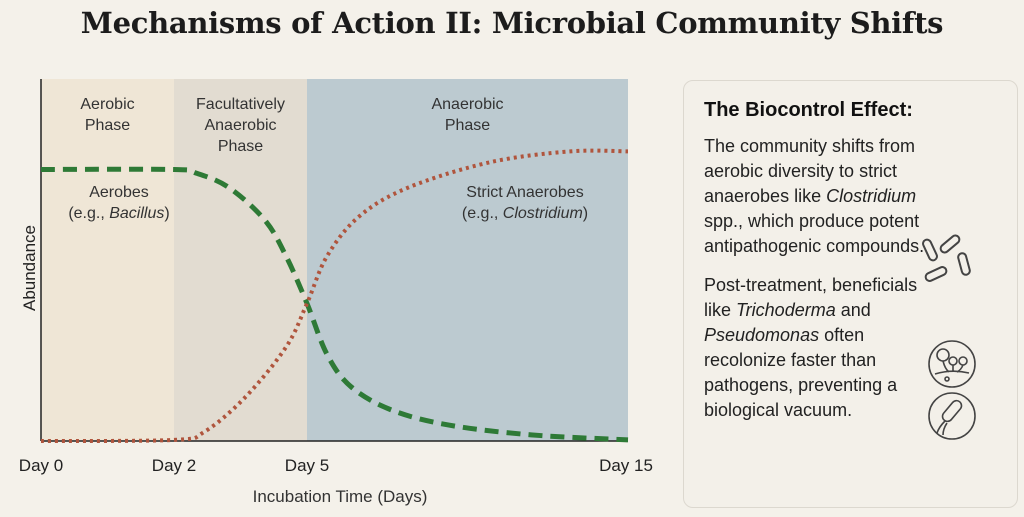  I want to click on fungi-icon, so click(952, 364).